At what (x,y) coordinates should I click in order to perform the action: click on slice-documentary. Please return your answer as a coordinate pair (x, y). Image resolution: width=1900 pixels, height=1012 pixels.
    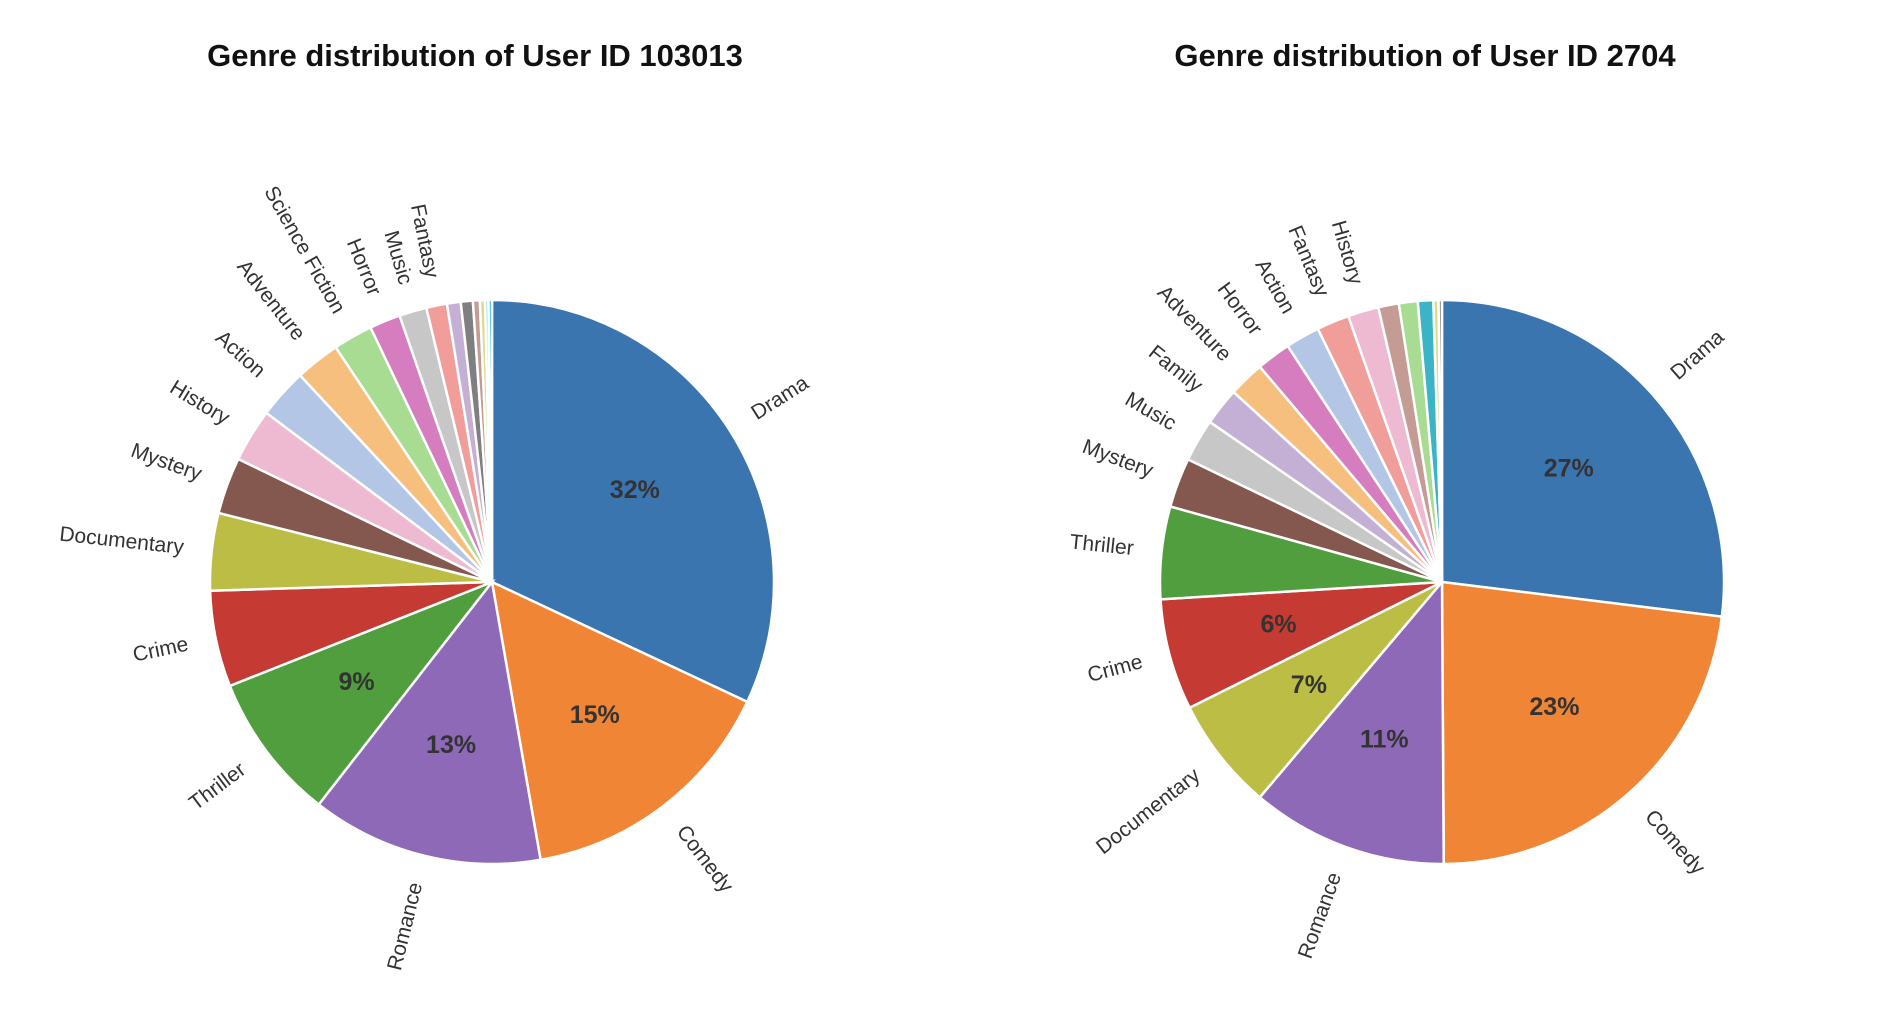
    Looking at the image, I should click on (1315, 690).